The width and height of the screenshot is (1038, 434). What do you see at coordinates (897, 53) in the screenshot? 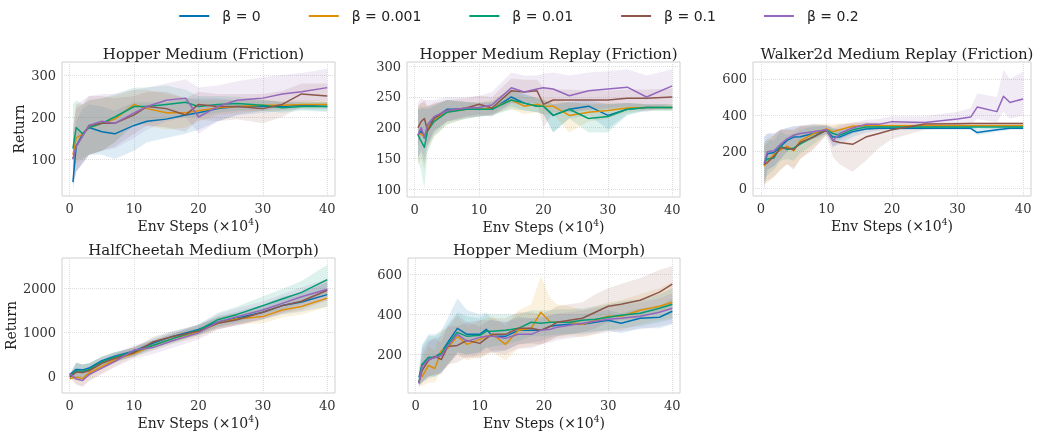
I see `chart-title: Walker2d Medium Replay (Friction)` at bounding box center [897, 53].